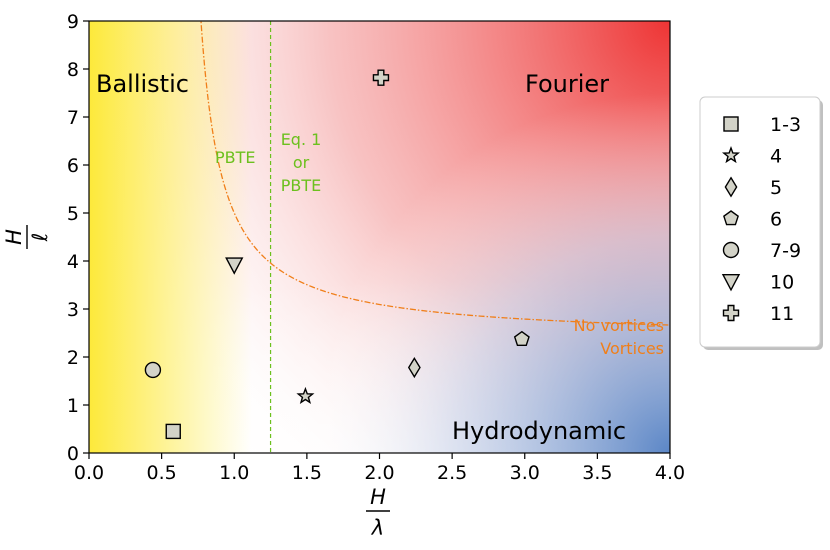  Describe the element at coordinates (301, 139) in the screenshot. I see `annotation-eq1: Eq. 1` at that location.